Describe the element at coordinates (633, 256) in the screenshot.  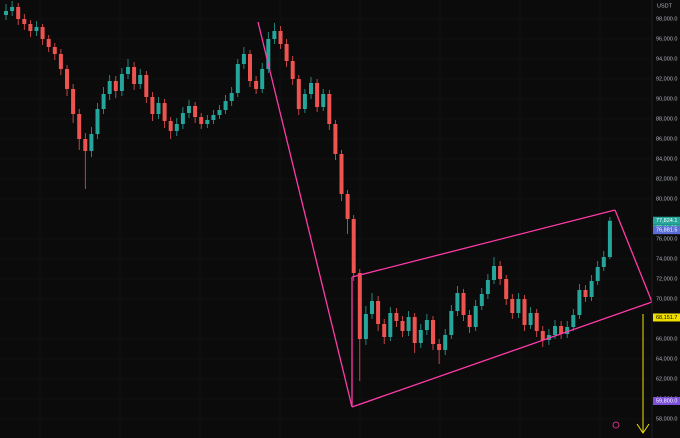
I see `channel-edge` at that location.